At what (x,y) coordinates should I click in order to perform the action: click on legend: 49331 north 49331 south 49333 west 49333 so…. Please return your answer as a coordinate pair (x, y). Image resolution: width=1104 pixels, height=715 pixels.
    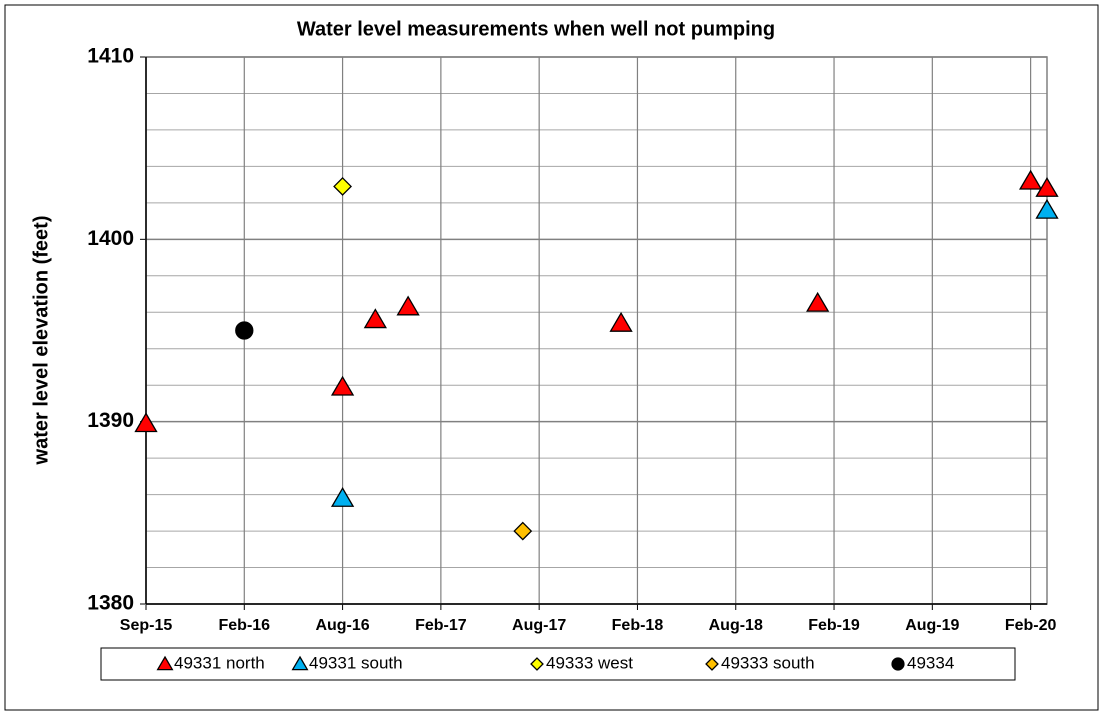
    Looking at the image, I should click on (555, 662).